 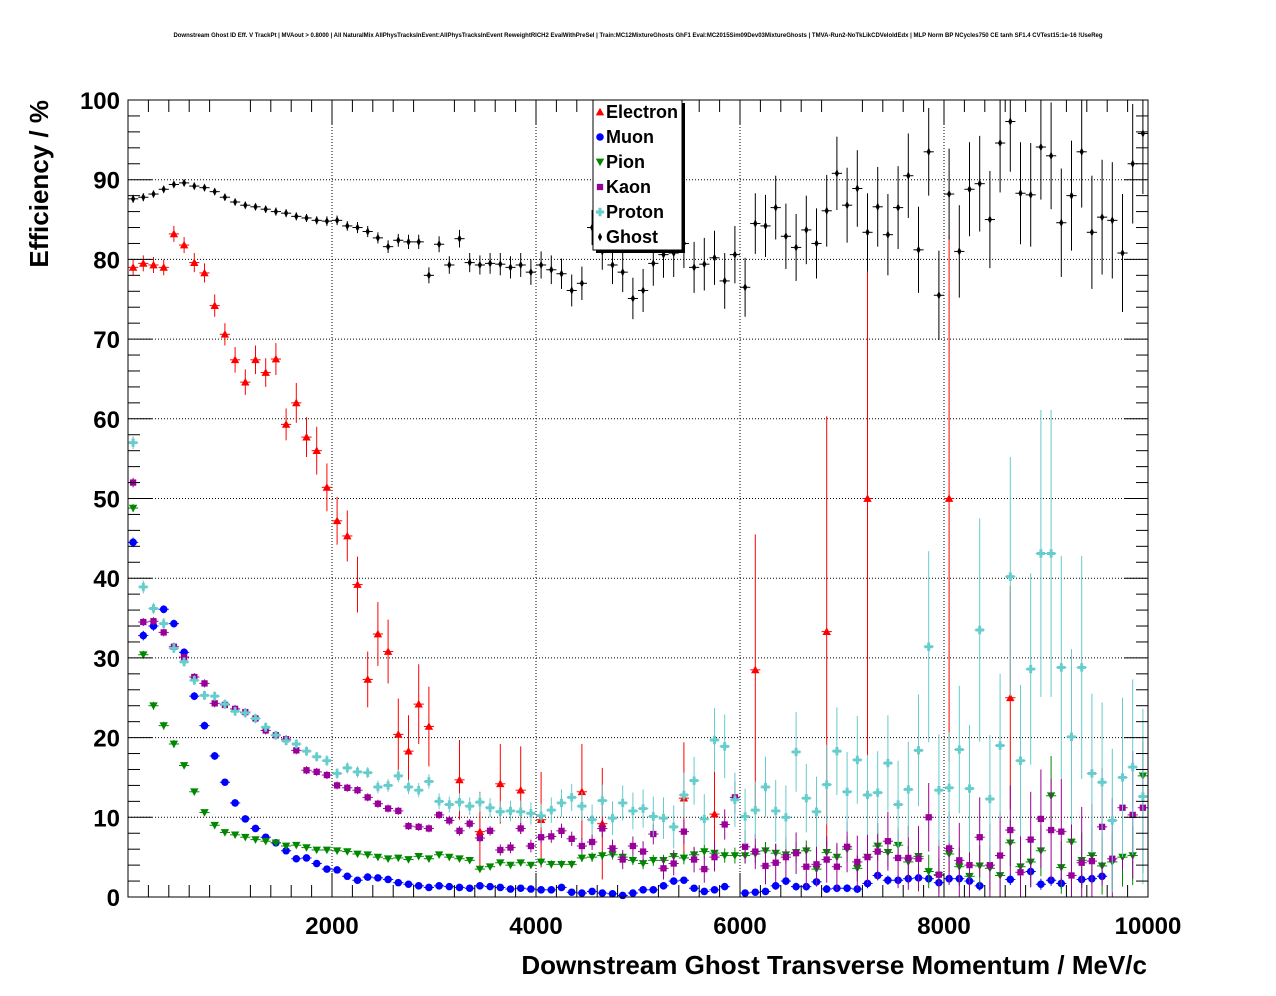 What do you see at coordinates (630, 137) in the screenshot?
I see `legend-label-muon: Muon` at bounding box center [630, 137].